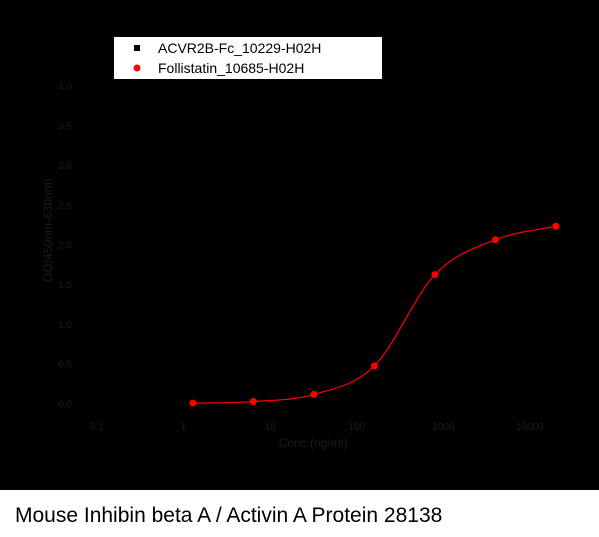  Describe the element at coordinates (313, 443) in the screenshot. I see `x-axis-label: Conc.(ng/ml)` at that location.